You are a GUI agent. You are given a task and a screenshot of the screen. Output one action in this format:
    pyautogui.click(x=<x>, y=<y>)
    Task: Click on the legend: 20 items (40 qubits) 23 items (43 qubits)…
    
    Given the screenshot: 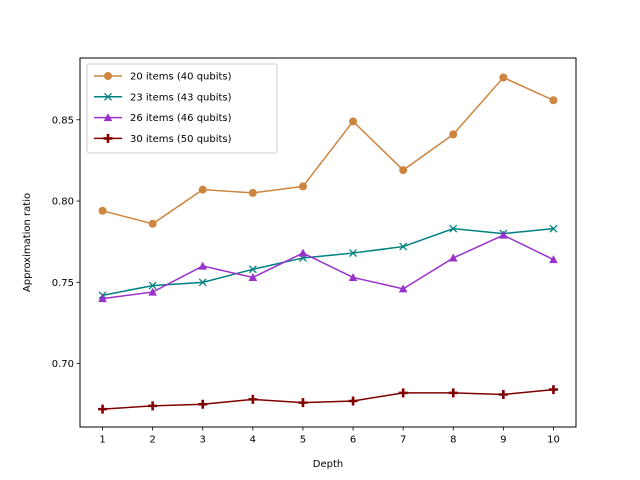 What is the action you would take?
    pyautogui.click(x=182, y=108)
    